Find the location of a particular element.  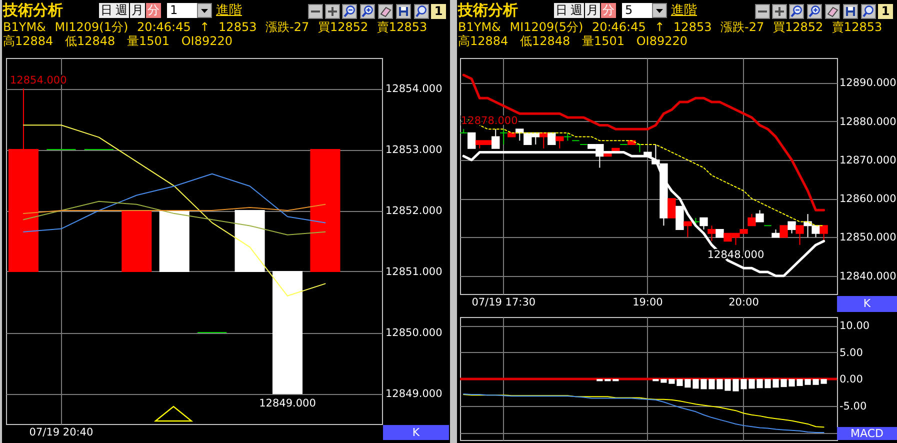

y-tick-label: 12870.000 is located at coordinates (868, 160).